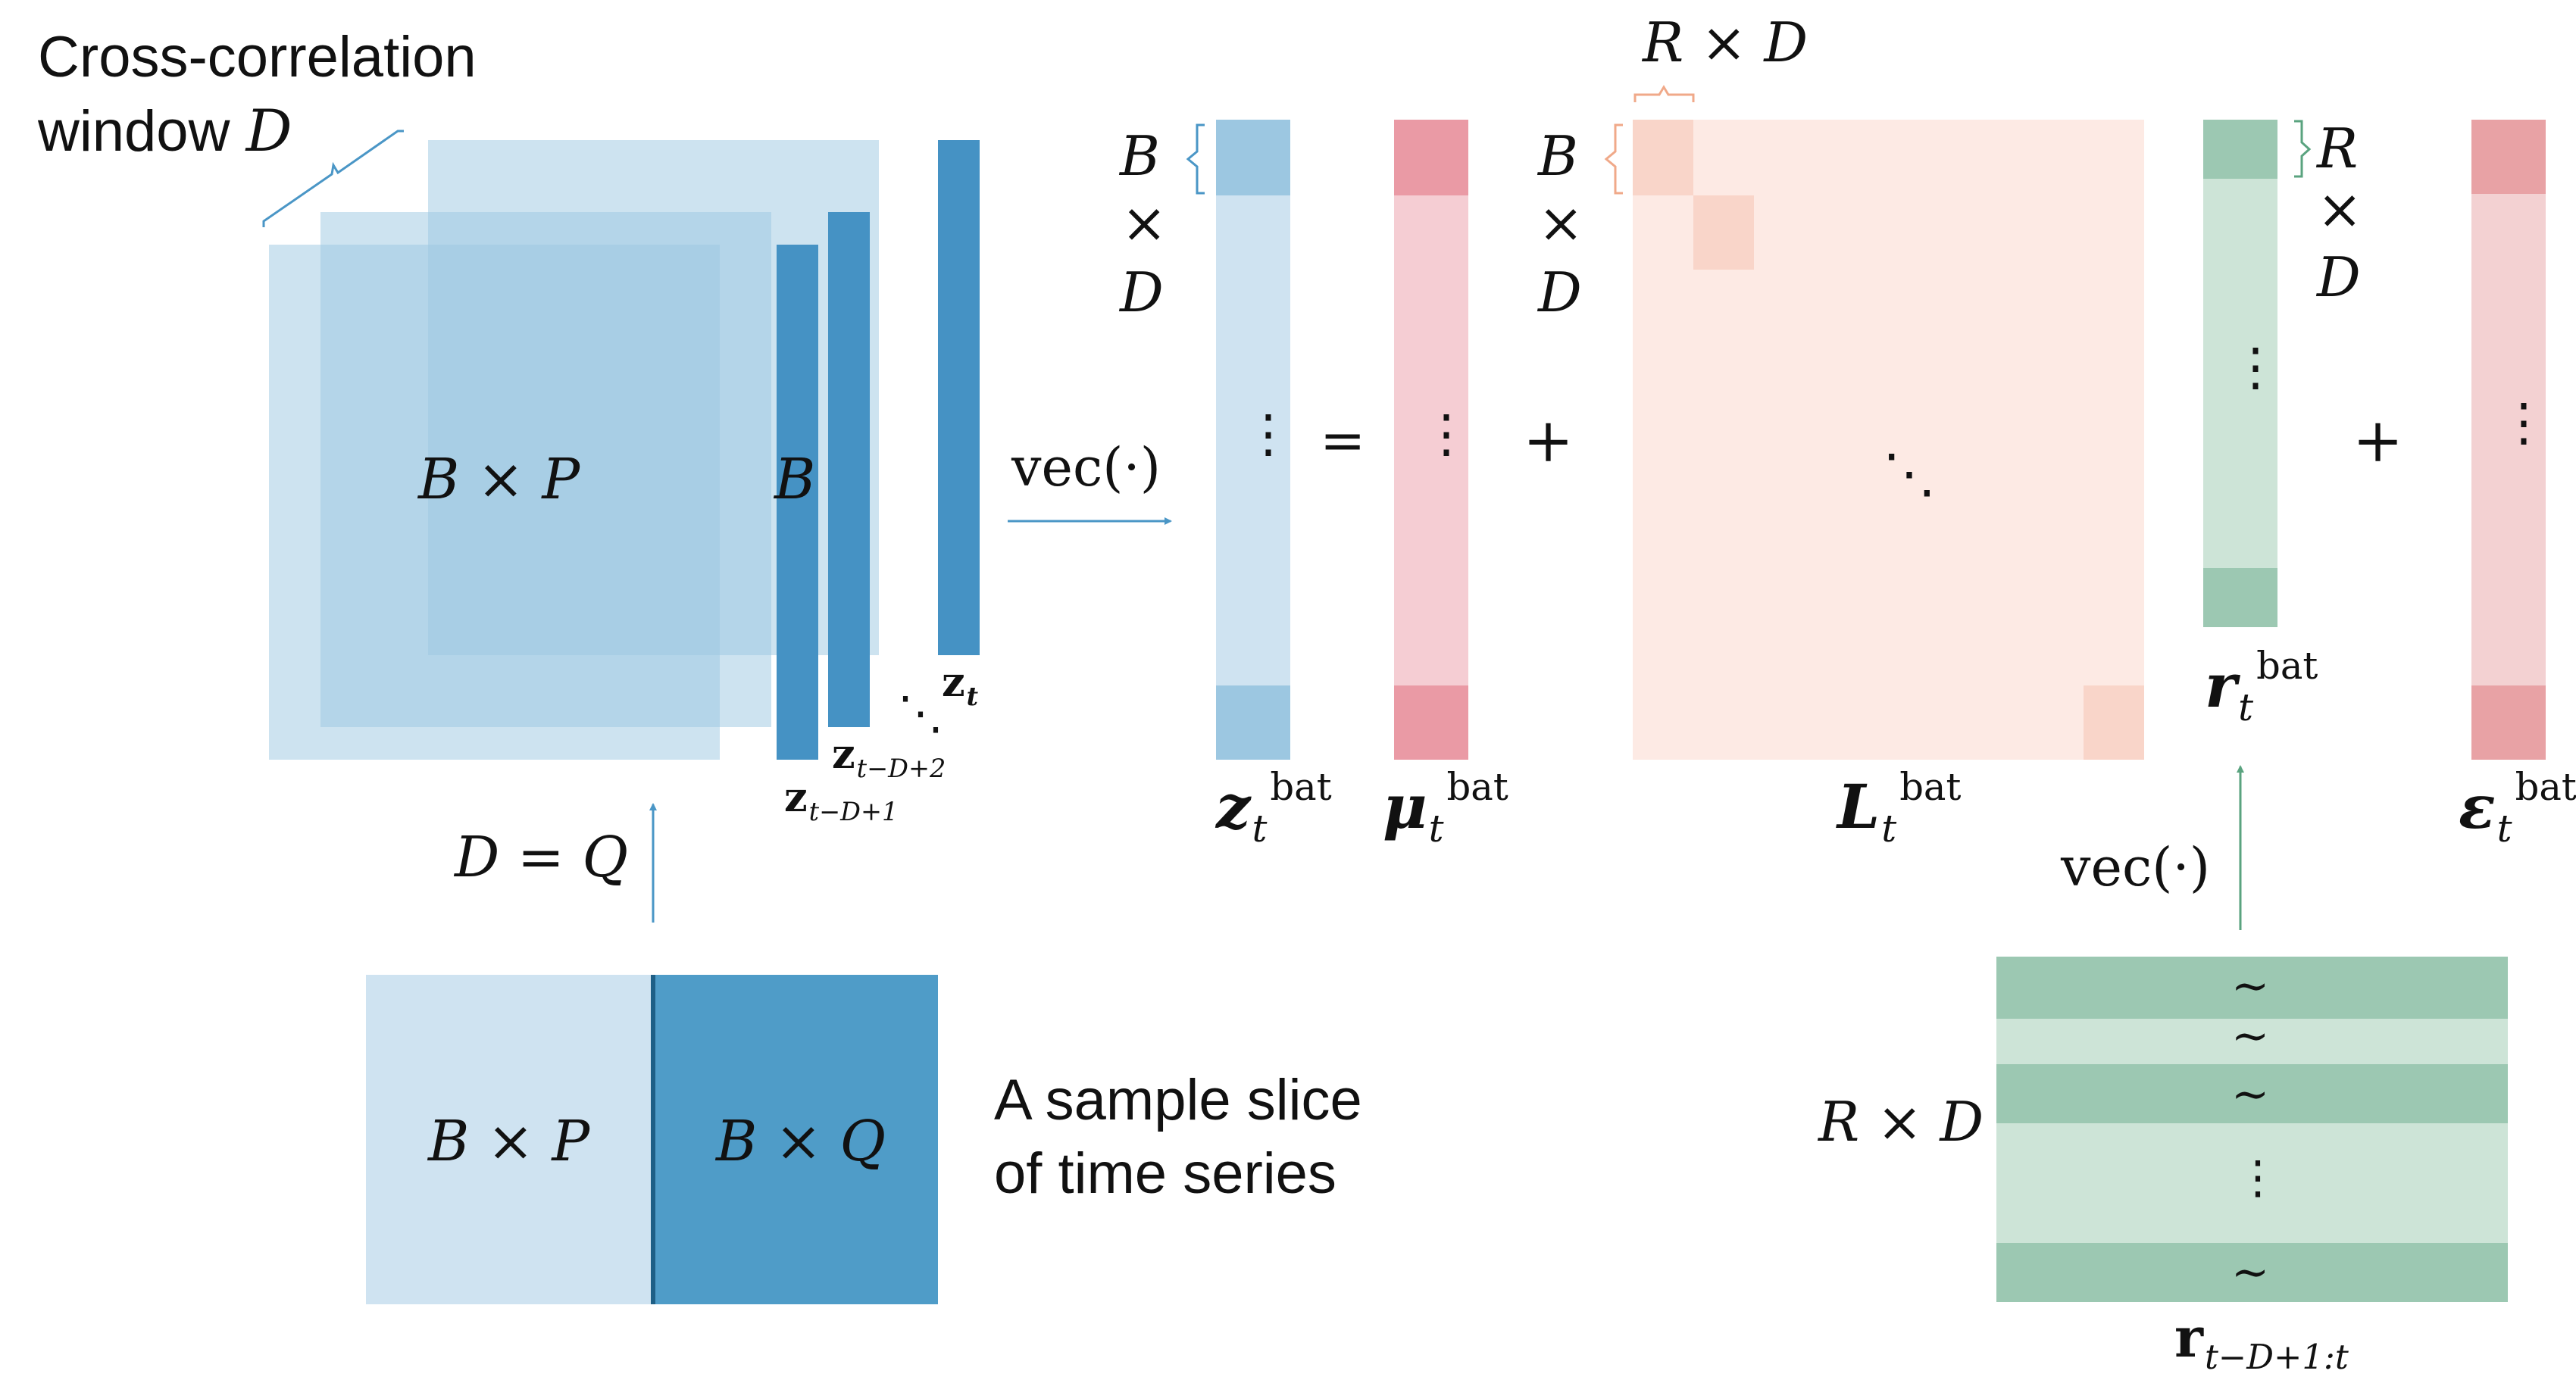 The height and width of the screenshot is (1377, 2576). Describe the element at coordinates (2378, 440) in the screenshot. I see `plus-sign-2: +` at that location.